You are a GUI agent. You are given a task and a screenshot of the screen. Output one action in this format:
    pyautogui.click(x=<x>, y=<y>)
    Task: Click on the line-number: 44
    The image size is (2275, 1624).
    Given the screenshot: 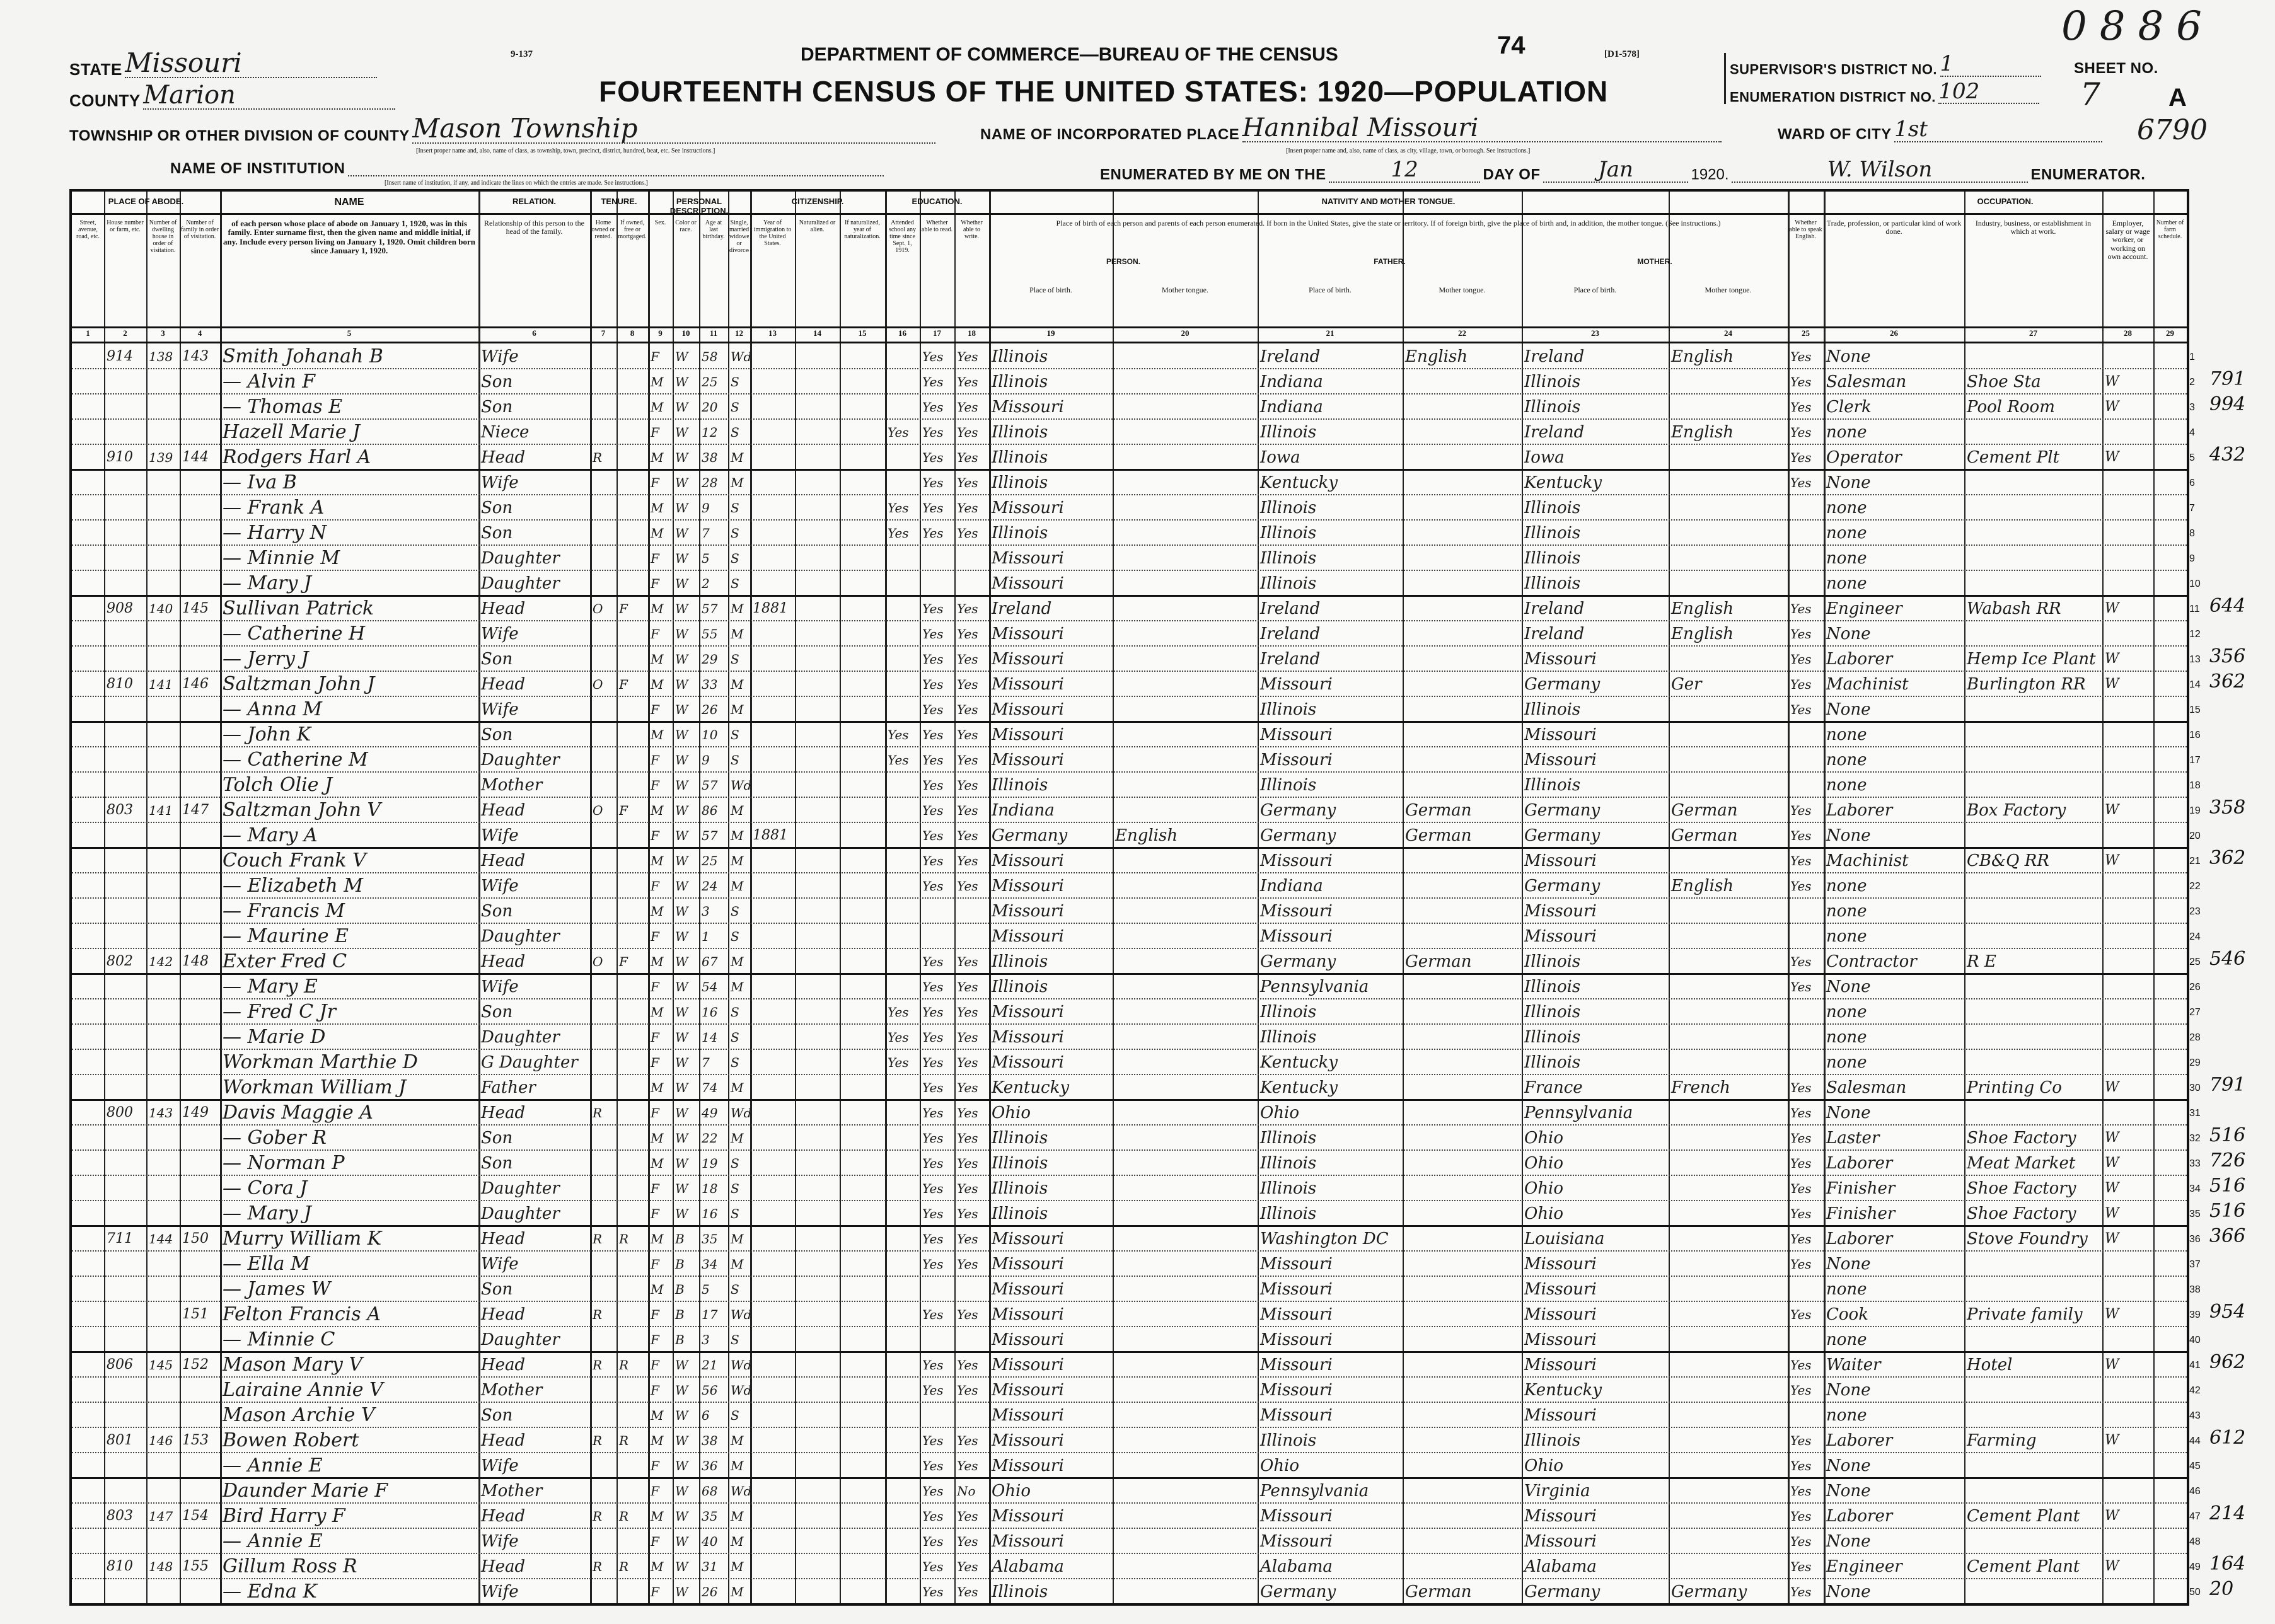 What is the action you would take?
    pyautogui.click(x=2195, y=1441)
    